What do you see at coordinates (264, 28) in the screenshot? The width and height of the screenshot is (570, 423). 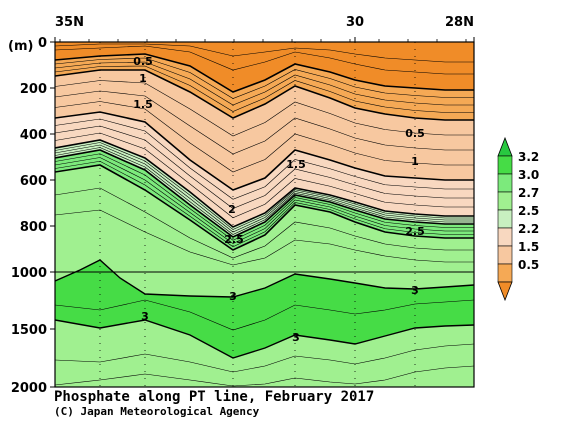 I see `top-axis: 35N 30 28N` at bounding box center [264, 28].